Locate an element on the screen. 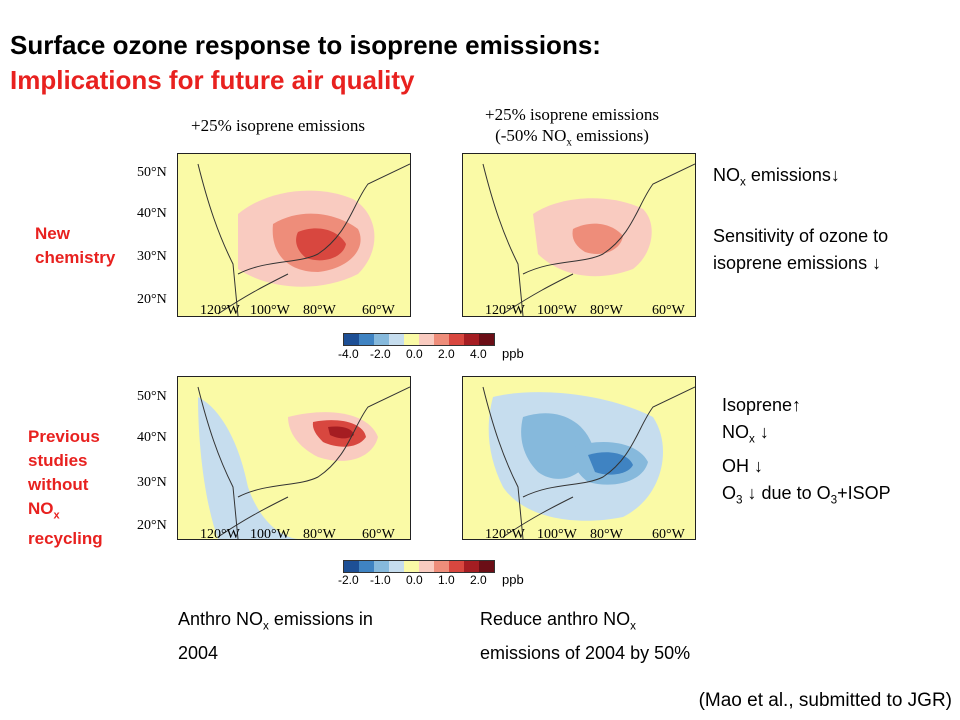 The height and width of the screenshot is (720, 960). citation: (Mao et al., submitted to JGR) is located at coordinates (825, 700).